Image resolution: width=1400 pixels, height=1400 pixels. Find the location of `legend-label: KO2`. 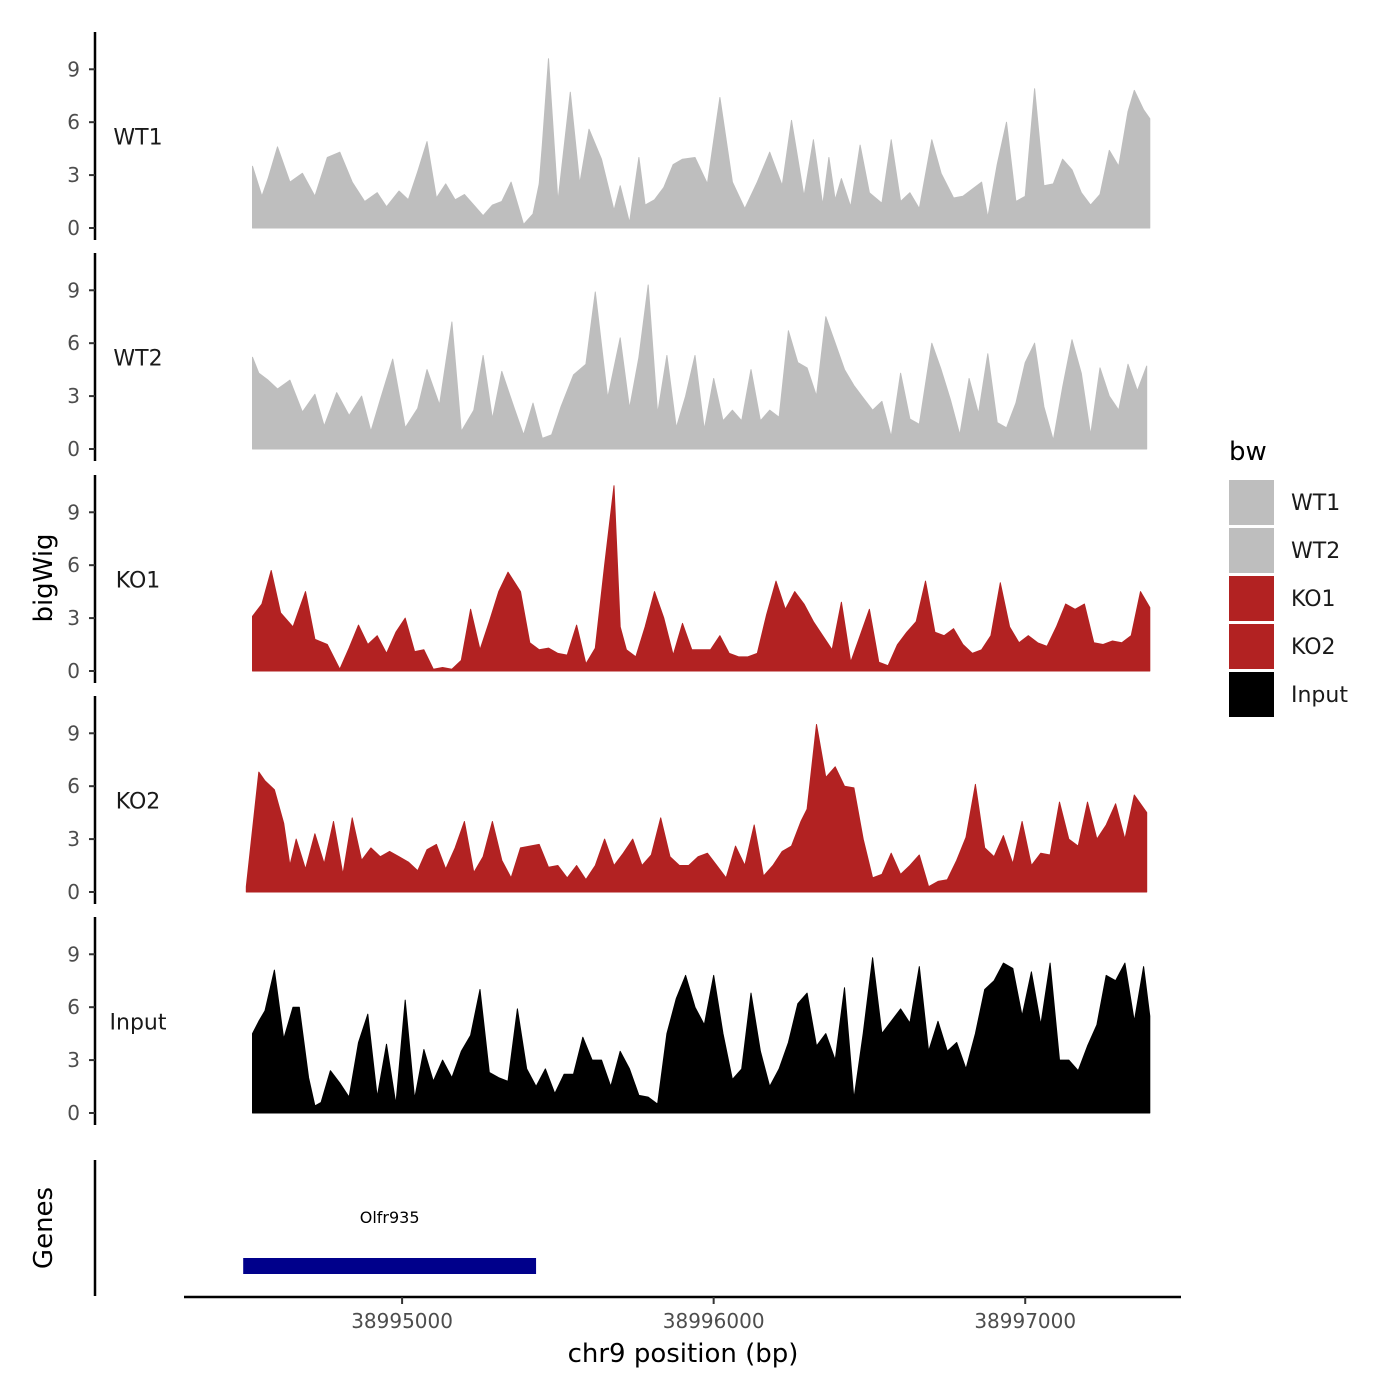

legend-label: KO2 is located at coordinates (1313, 647).